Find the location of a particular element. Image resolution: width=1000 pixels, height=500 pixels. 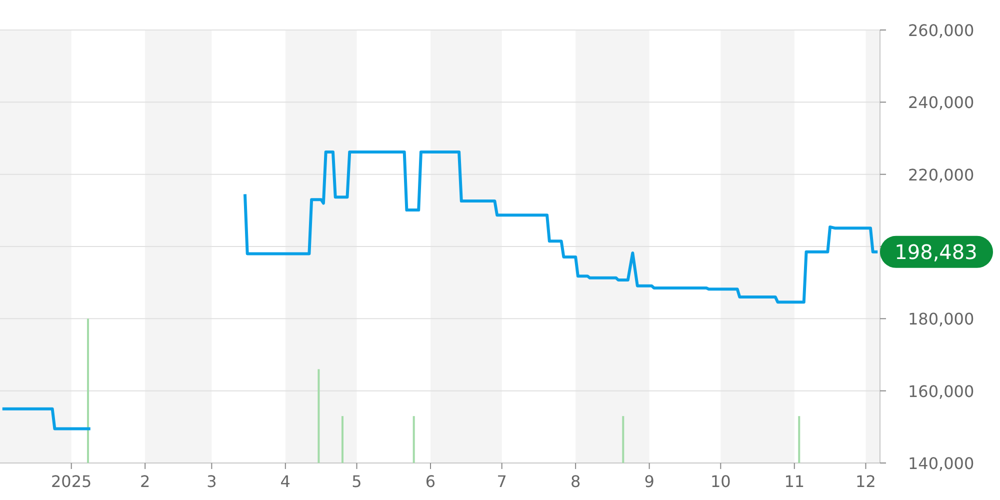

x-tick-label: 2025 is located at coordinates (71, 481).